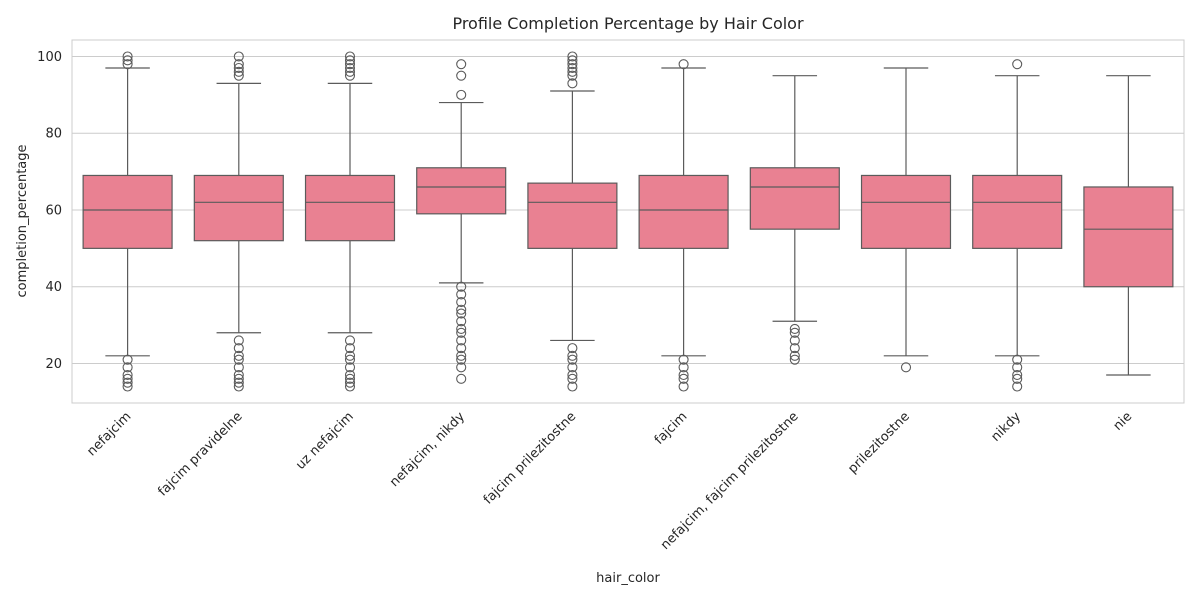  Describe the element at coordinates (1123, 421) in the screenshot. I see `x-tick-label: nie` at that location.